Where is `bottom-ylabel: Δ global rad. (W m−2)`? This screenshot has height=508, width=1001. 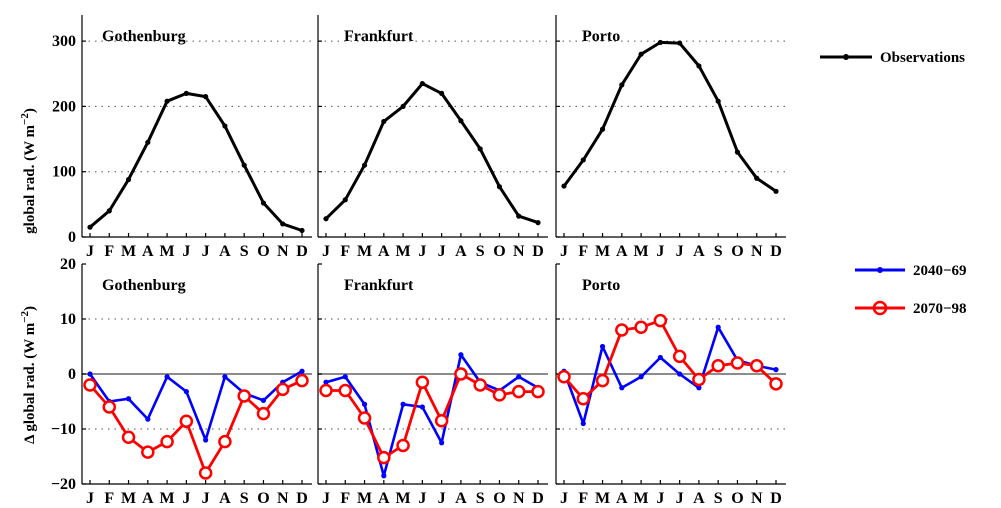
bottom-ylabel: Δ global rad. (W m−2) is located at coordinates (28, 375).